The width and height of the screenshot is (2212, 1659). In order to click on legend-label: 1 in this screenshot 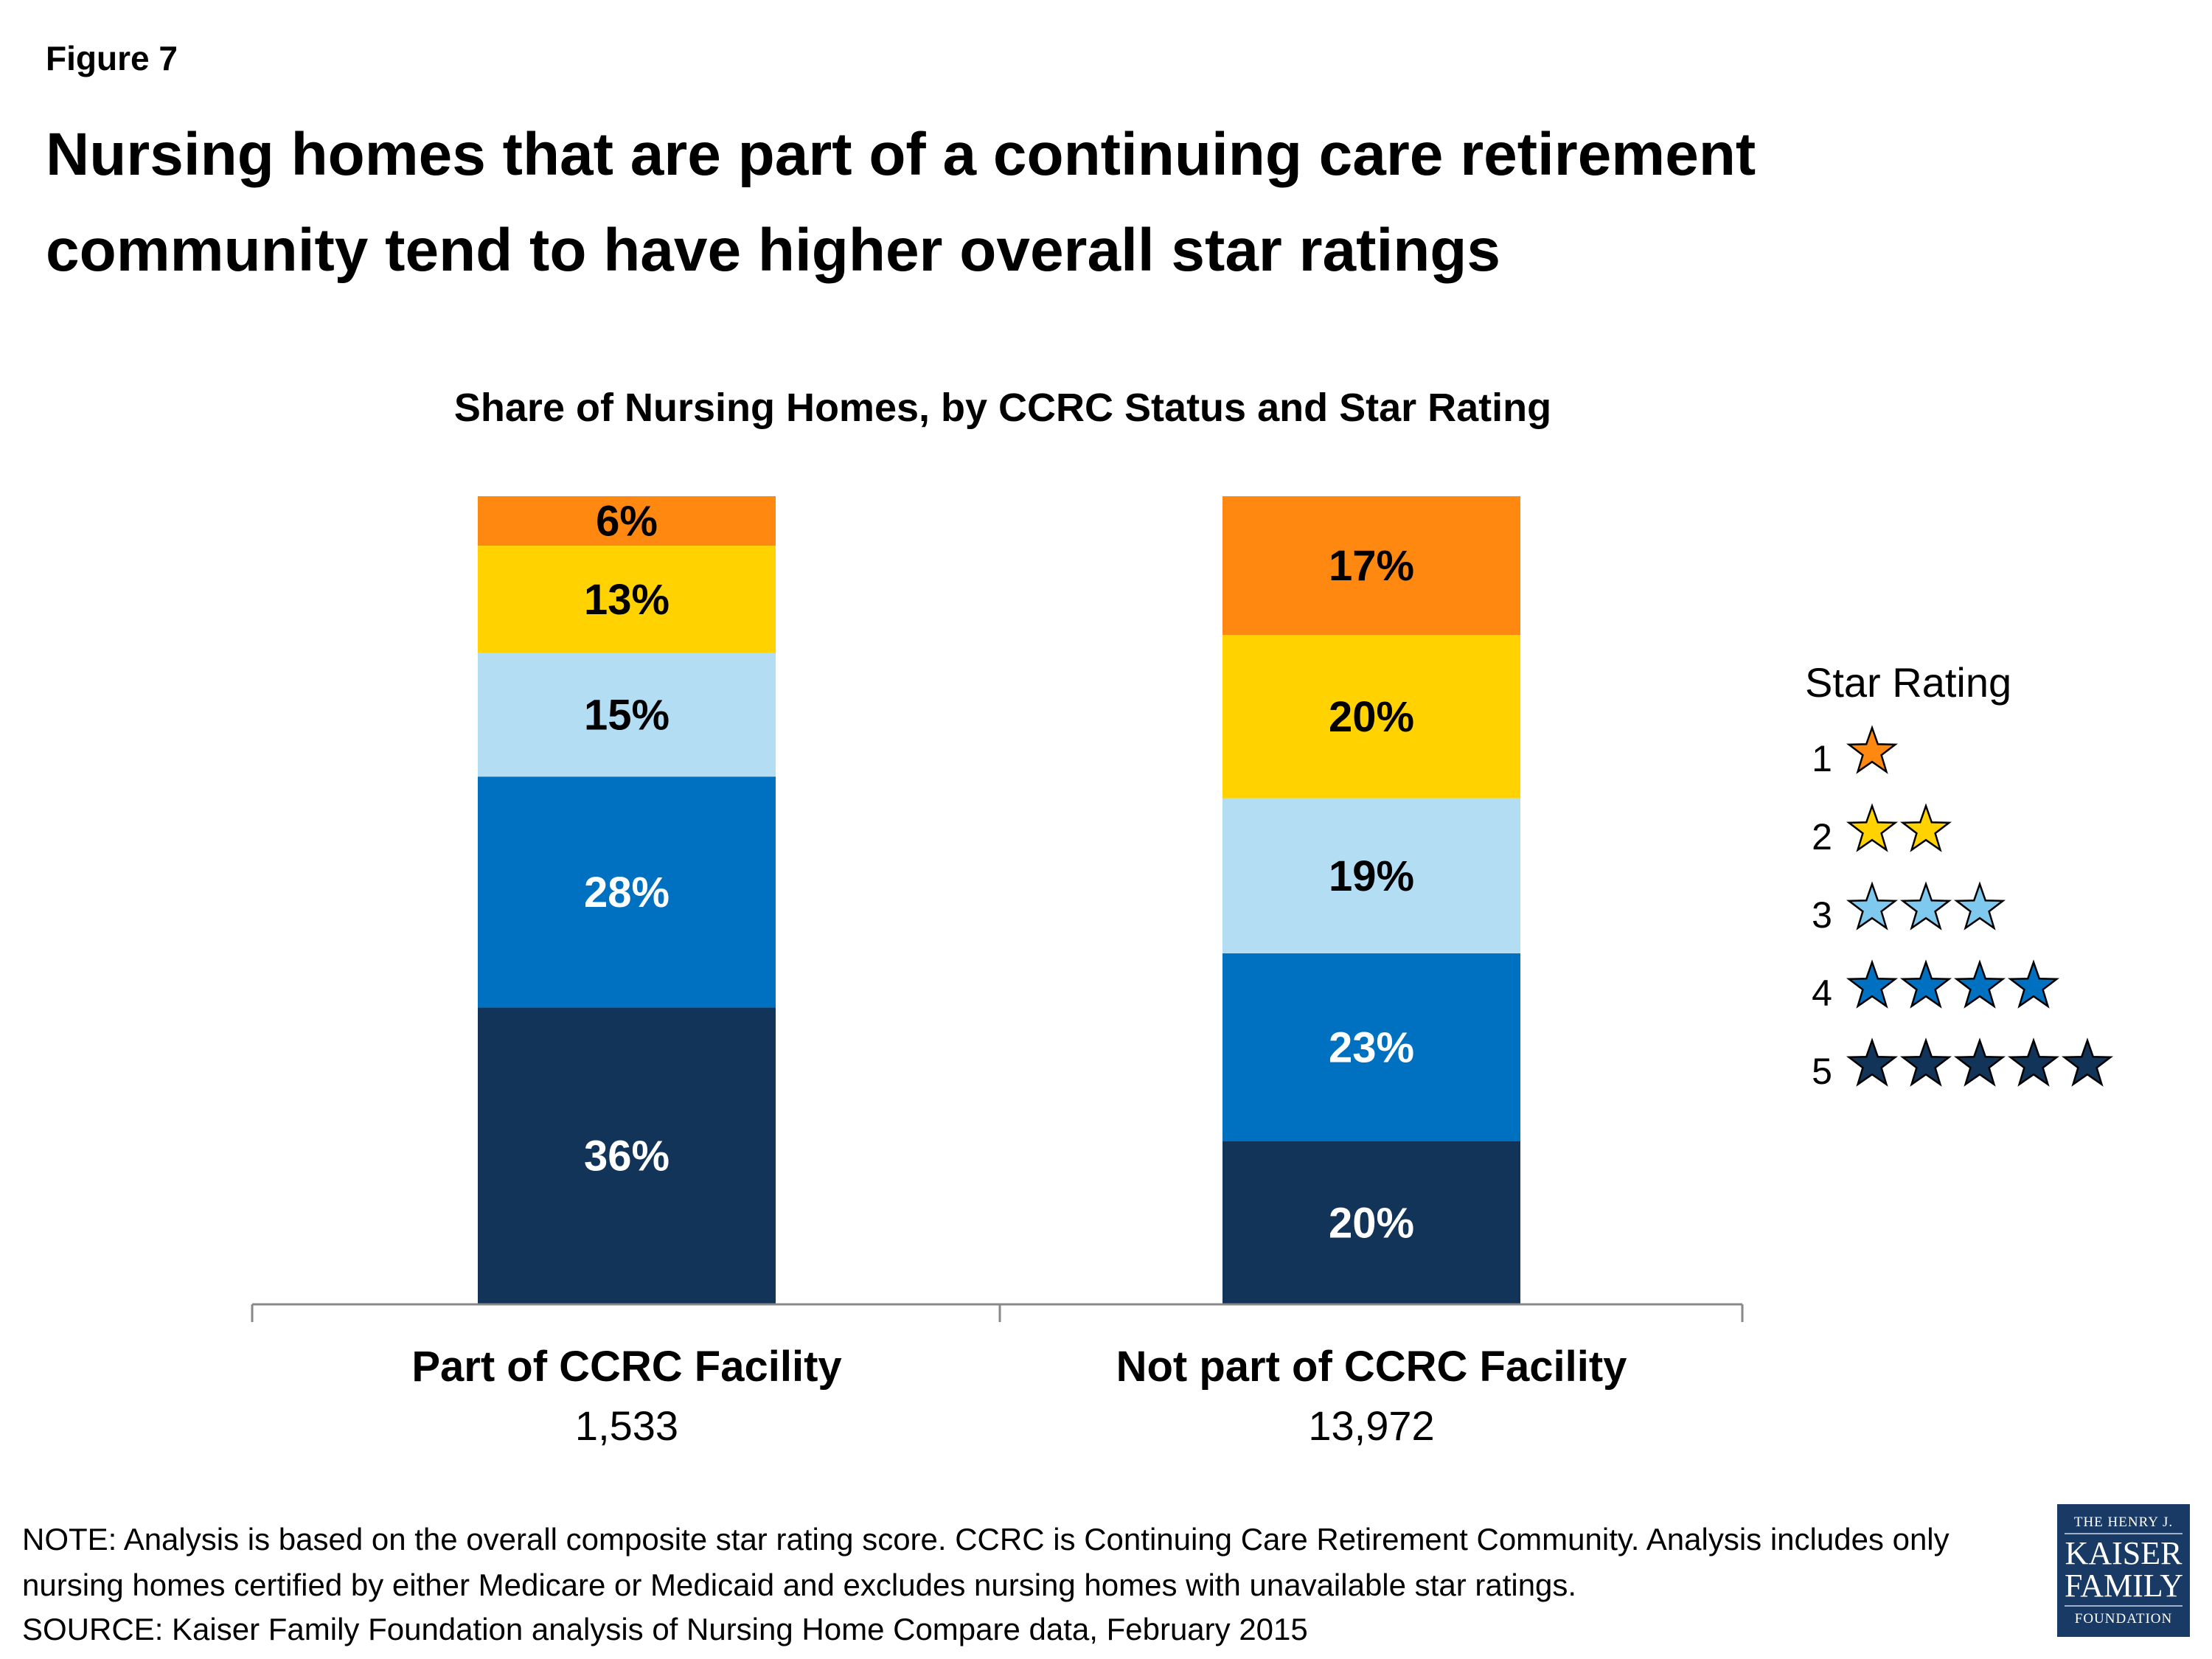, I will do `click(1822, 758)`.